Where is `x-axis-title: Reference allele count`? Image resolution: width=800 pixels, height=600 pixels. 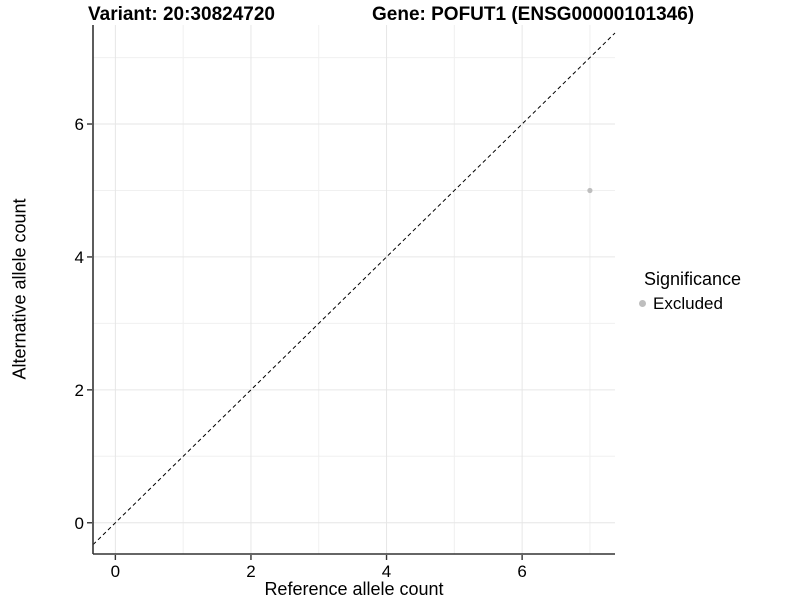
x-axis-title: Reference allele count is located at coordinates (354, 589).